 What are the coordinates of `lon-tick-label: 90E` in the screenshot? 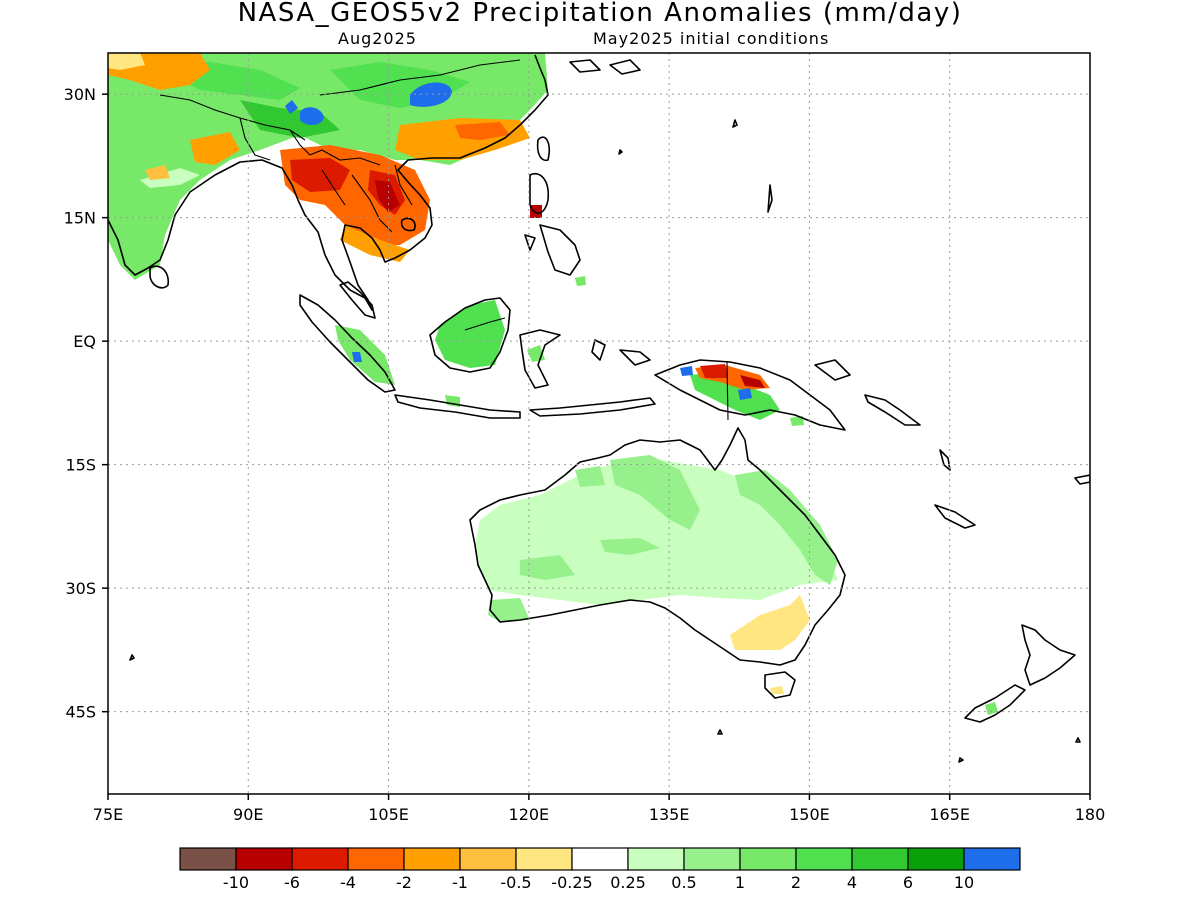 It's located at (248, 814).